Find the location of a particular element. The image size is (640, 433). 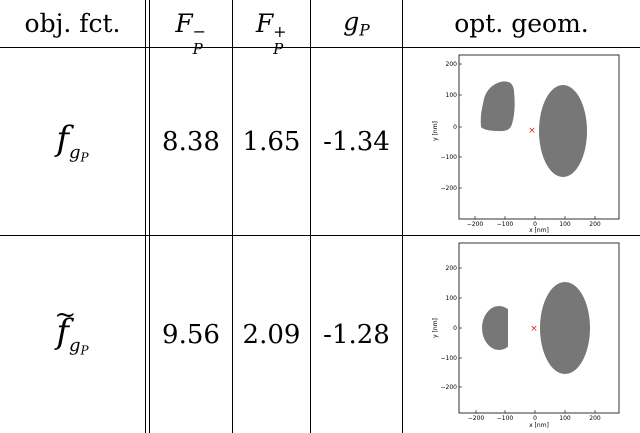

row1-f-minus-value: 8.38 is located at coordinates (191, 141).